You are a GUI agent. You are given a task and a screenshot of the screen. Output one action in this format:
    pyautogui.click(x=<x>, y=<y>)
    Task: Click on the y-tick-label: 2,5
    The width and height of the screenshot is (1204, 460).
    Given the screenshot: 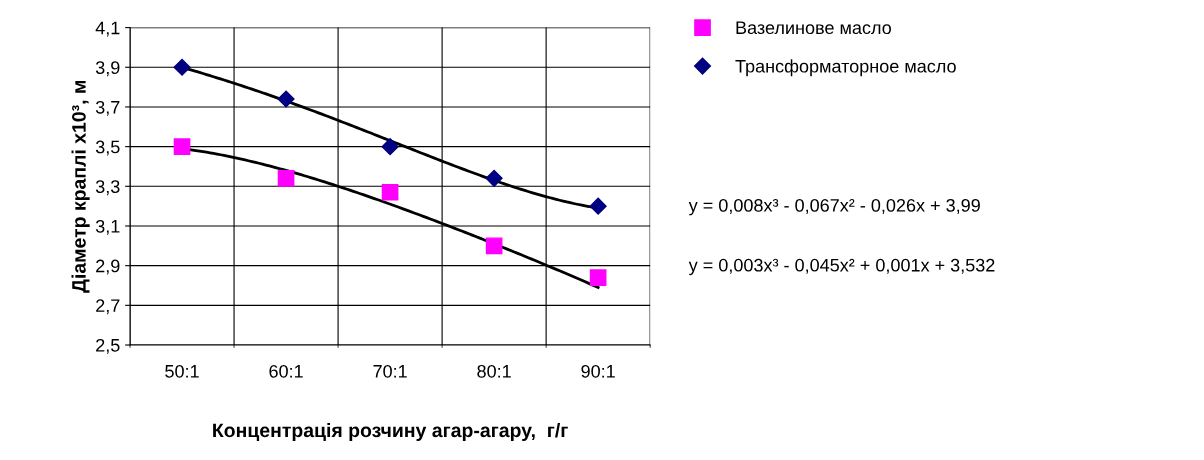 What is the action you would take?
    pyautogui.click(x=108, y=346)
    